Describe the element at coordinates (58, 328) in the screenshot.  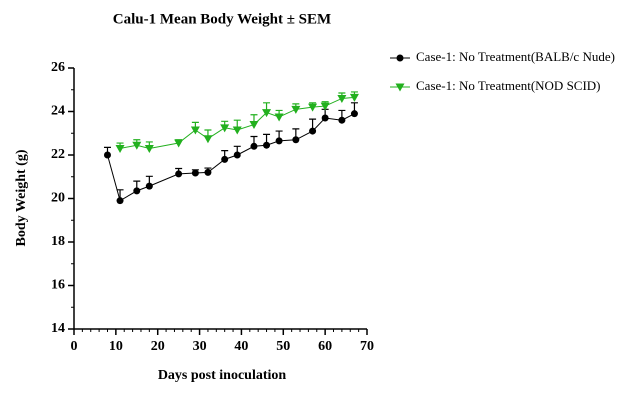
I see `y-tick-label: 14` at that location.